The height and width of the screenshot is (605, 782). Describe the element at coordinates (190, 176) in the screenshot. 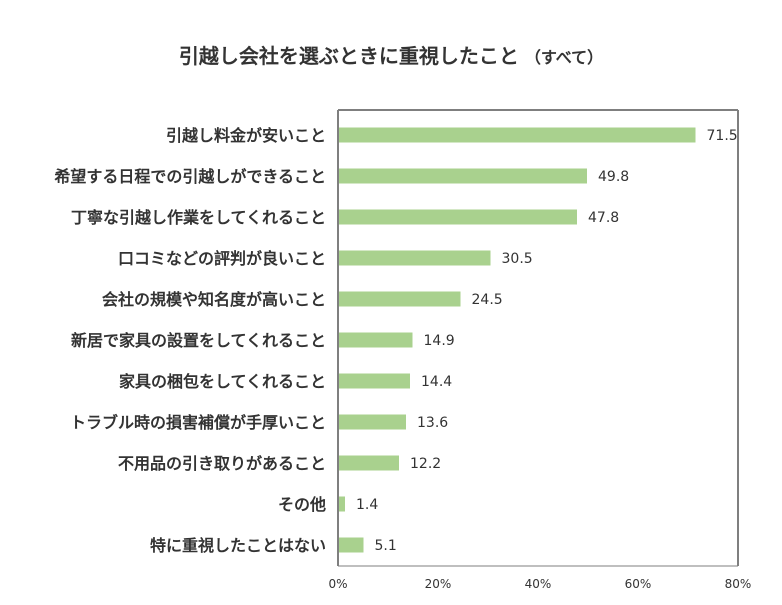

I see `category-label: 希望する日程での引越しができること` at that location.